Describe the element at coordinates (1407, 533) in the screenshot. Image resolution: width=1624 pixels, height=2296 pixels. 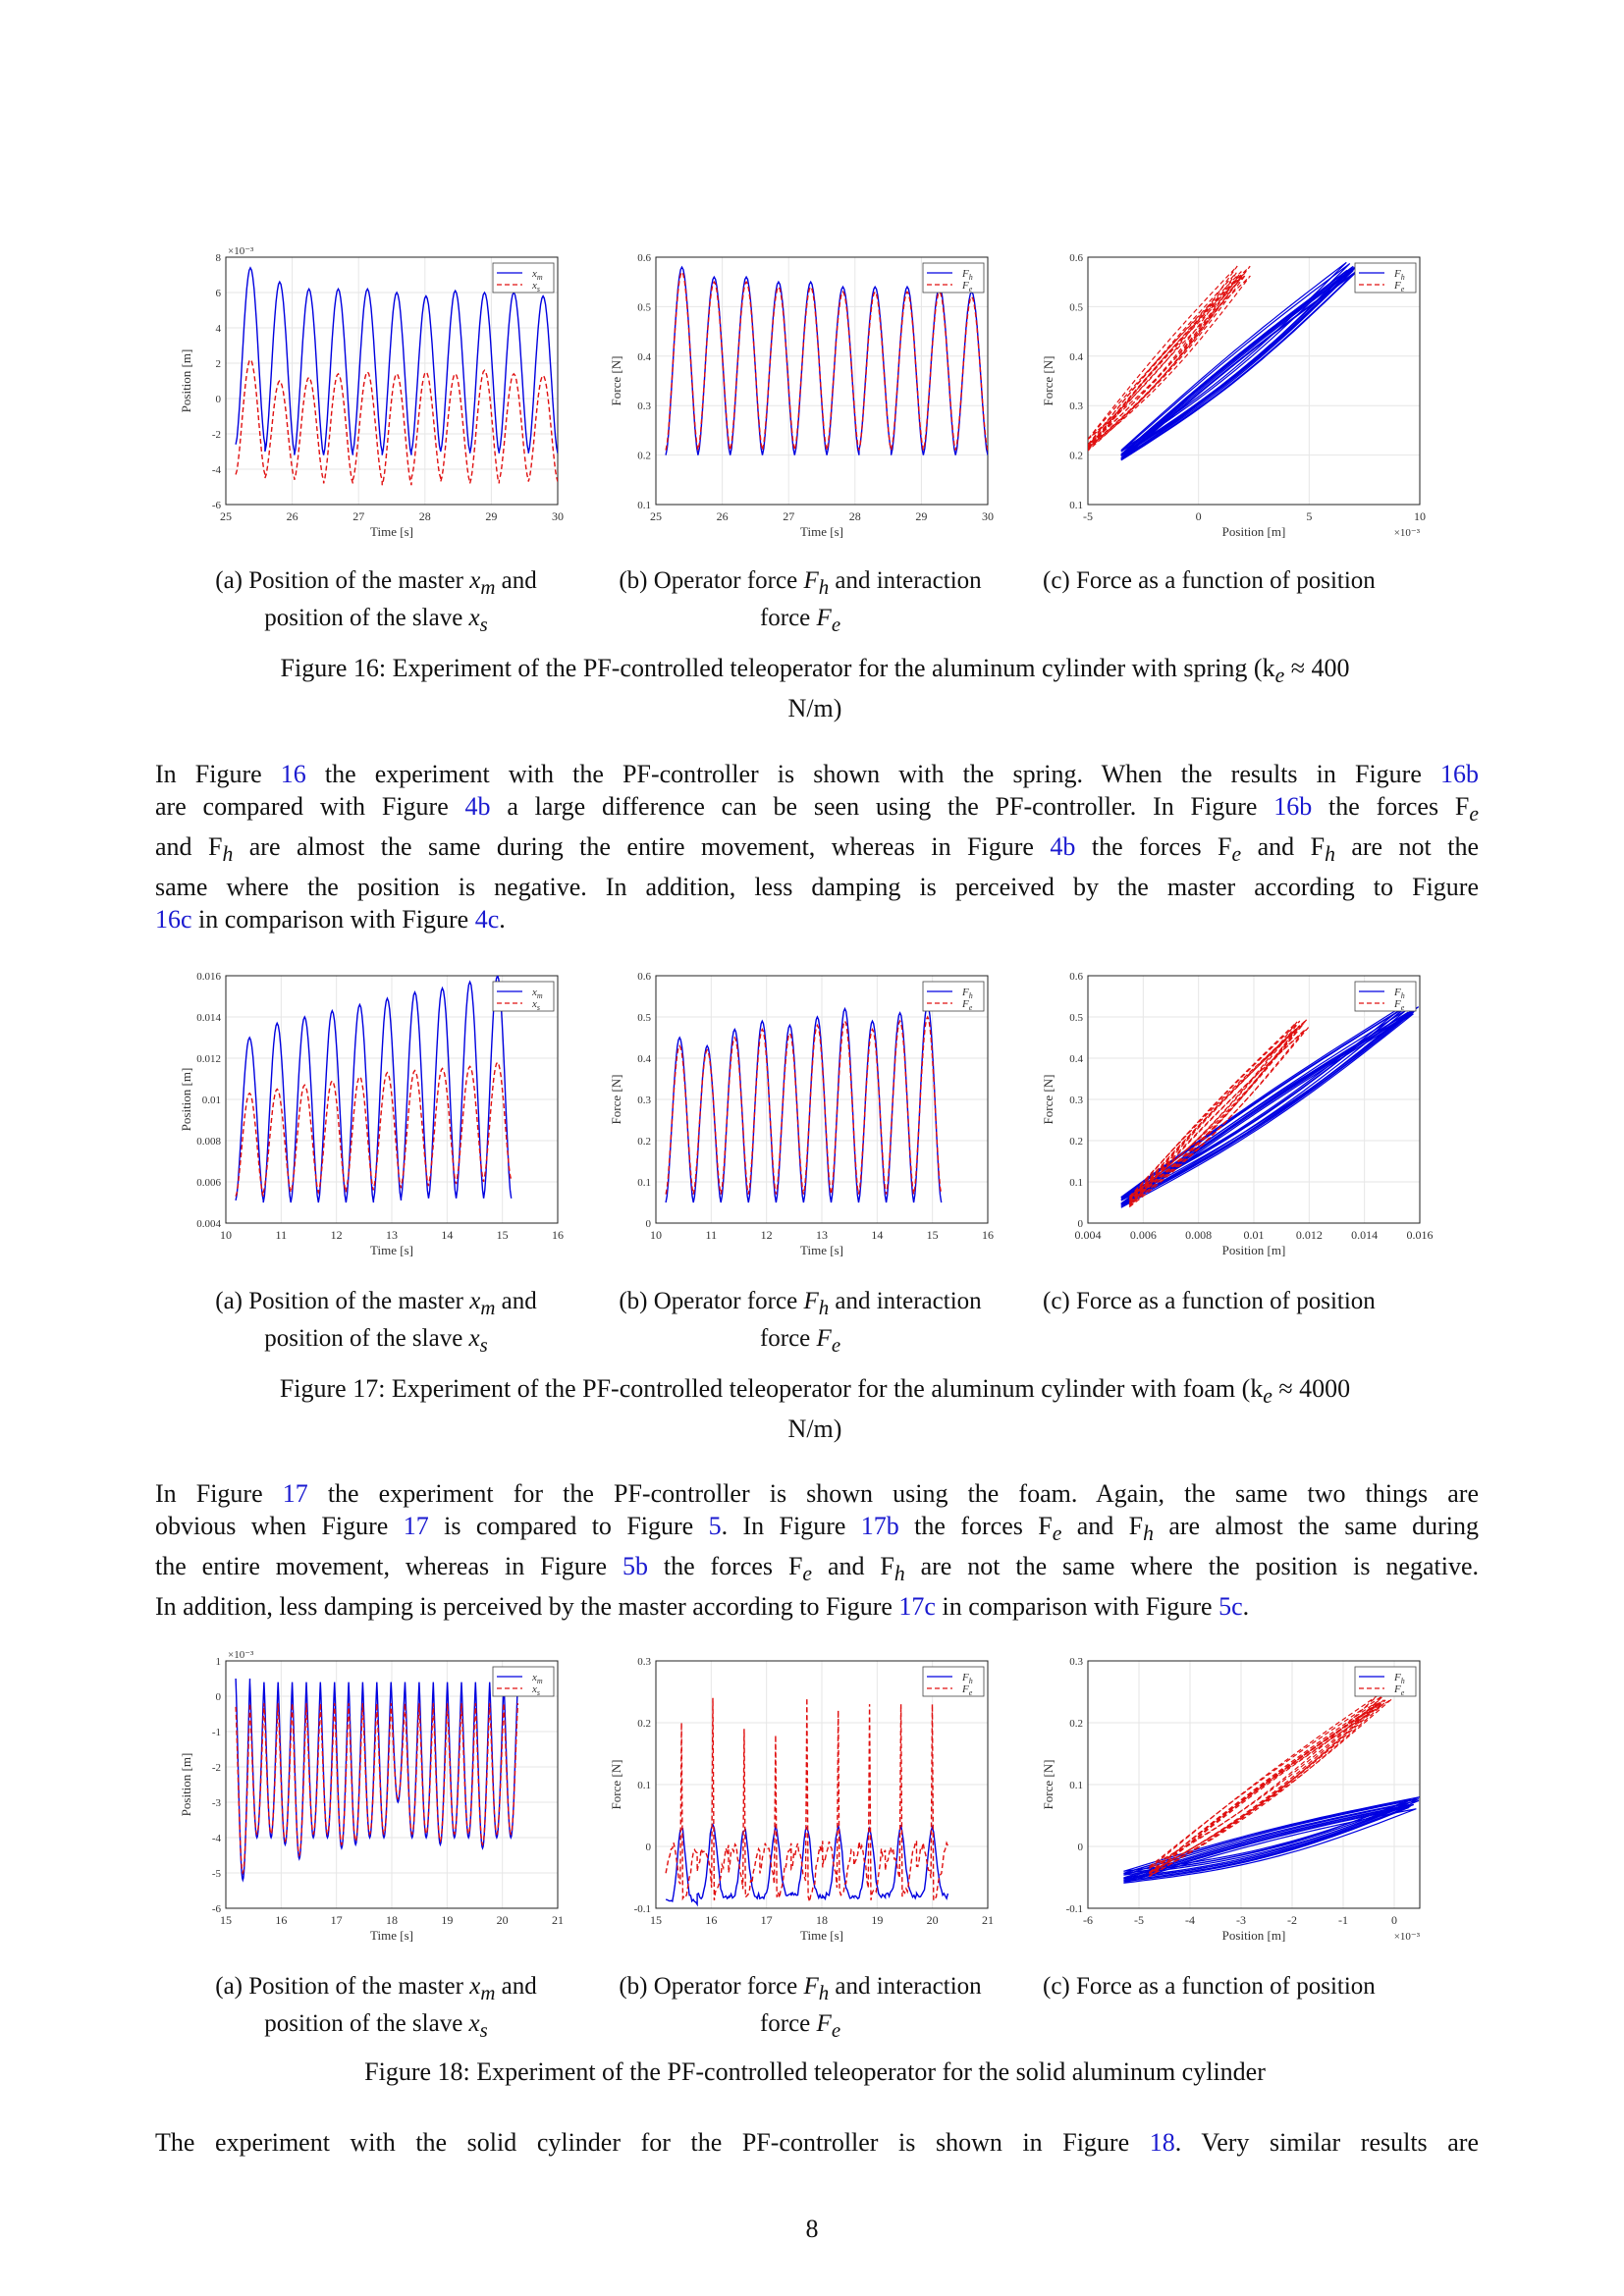
I see `x-exponent-label: ×10⁻³` at that location.